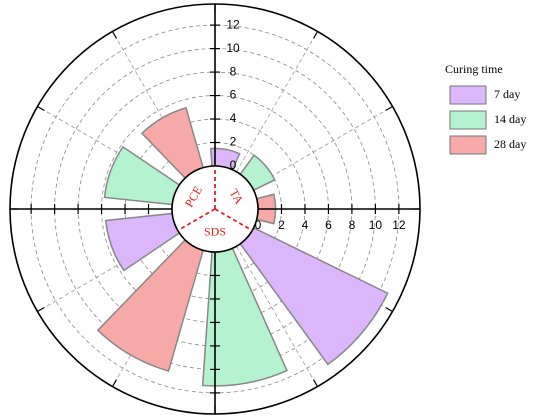 Image resolution: width=550 pixels, height=419 pixels. I want to click on legend-label: 14 day, so click(510, 119).